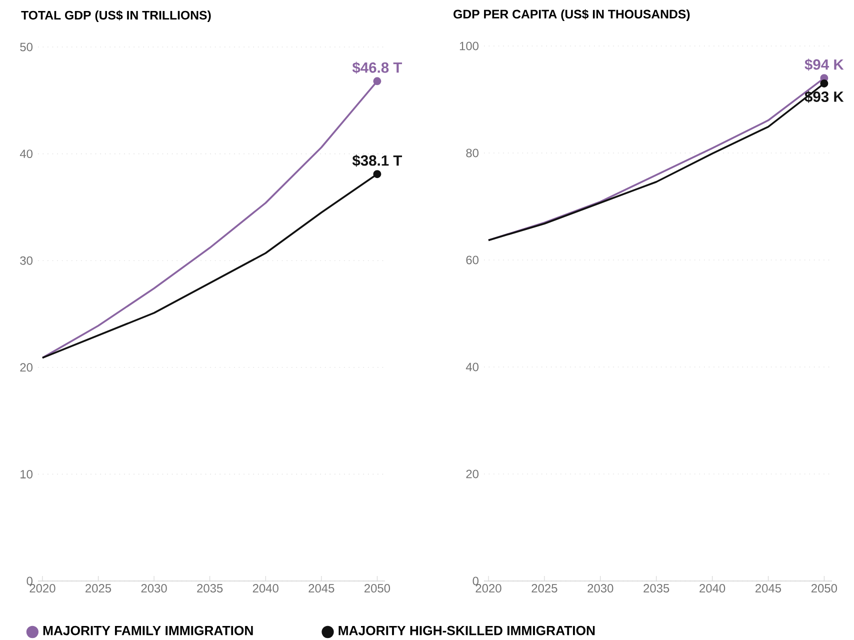  Describe the element at coordinates (472, 153) in the screenshot. I see `y-tick-label: 80` at that location.